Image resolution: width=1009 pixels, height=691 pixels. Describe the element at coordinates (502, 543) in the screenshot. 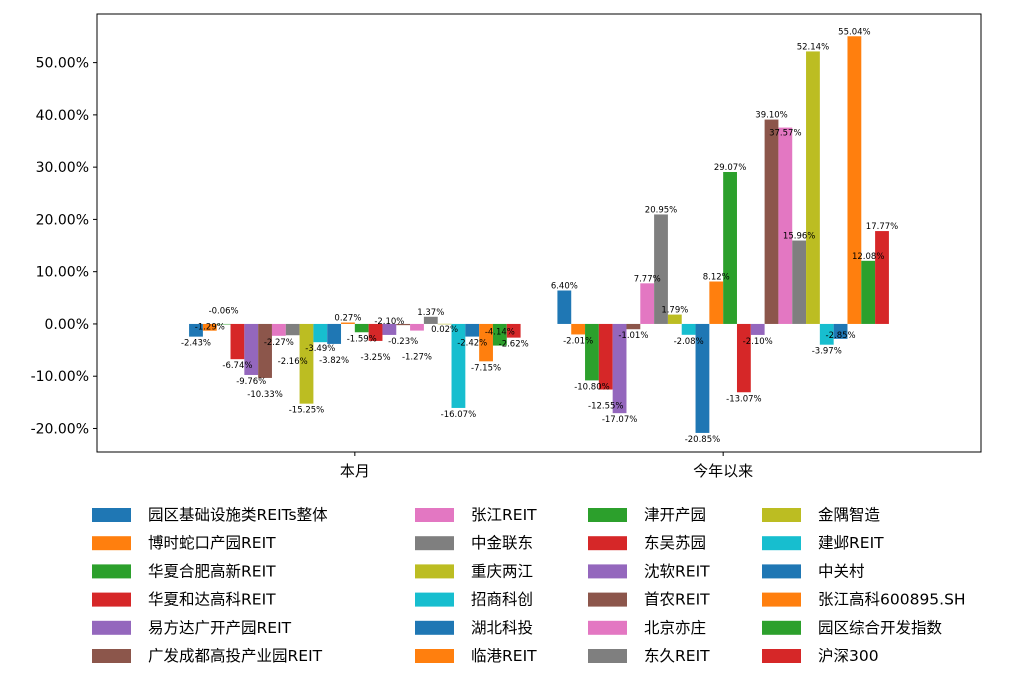

I see `legend-label: 中金联东` at that location.